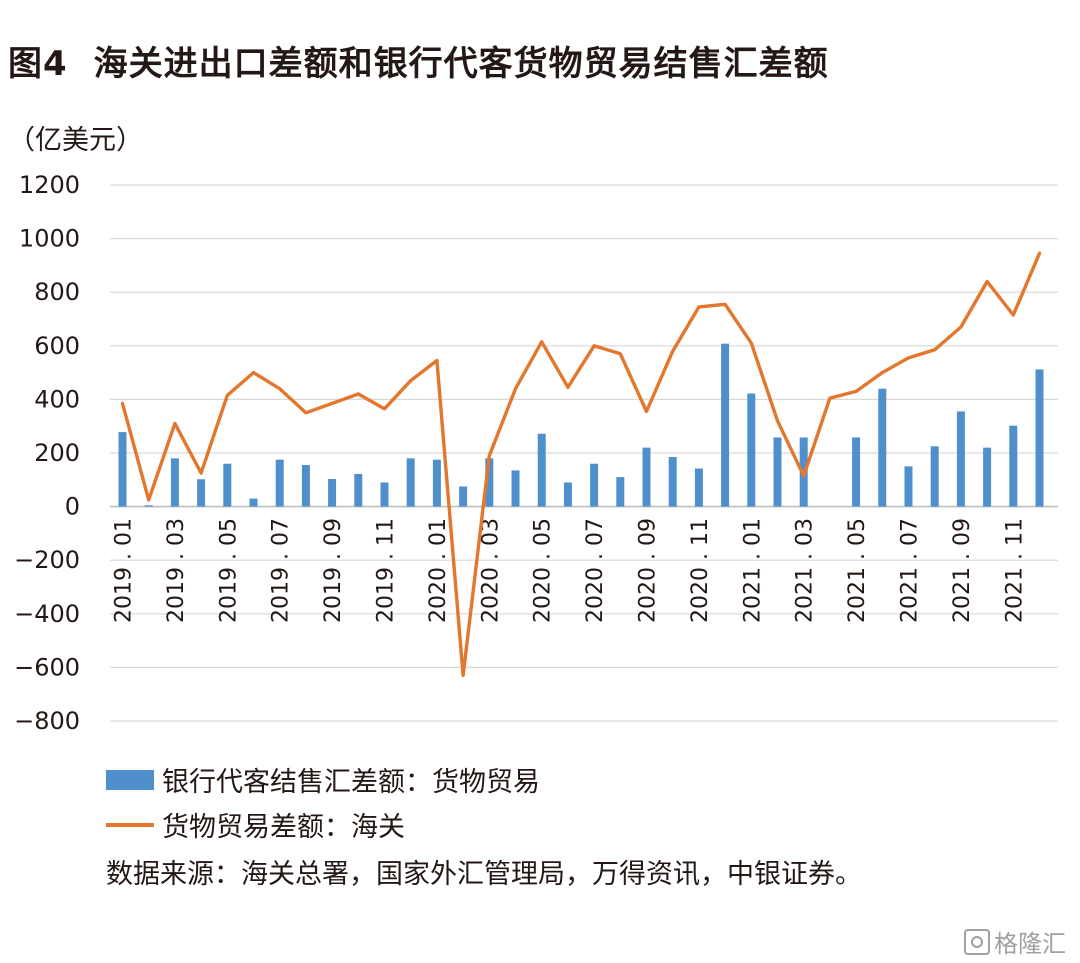 This screenshot has height=963, width=1080. I want to click on x-tick-label: 2019 . 01, so click(124, 570).